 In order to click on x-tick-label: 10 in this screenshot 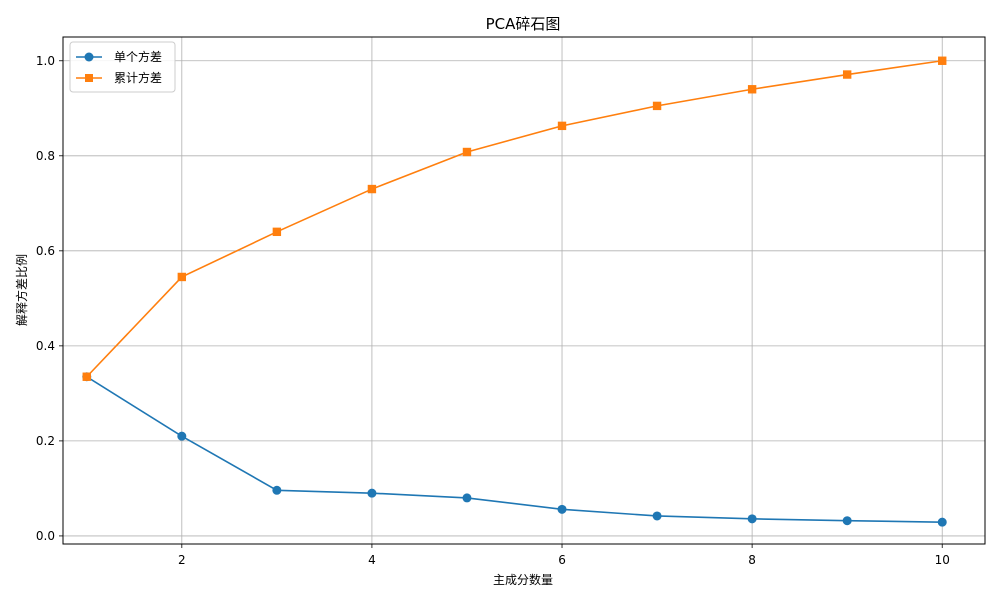, I will do `click(942, 560)`.